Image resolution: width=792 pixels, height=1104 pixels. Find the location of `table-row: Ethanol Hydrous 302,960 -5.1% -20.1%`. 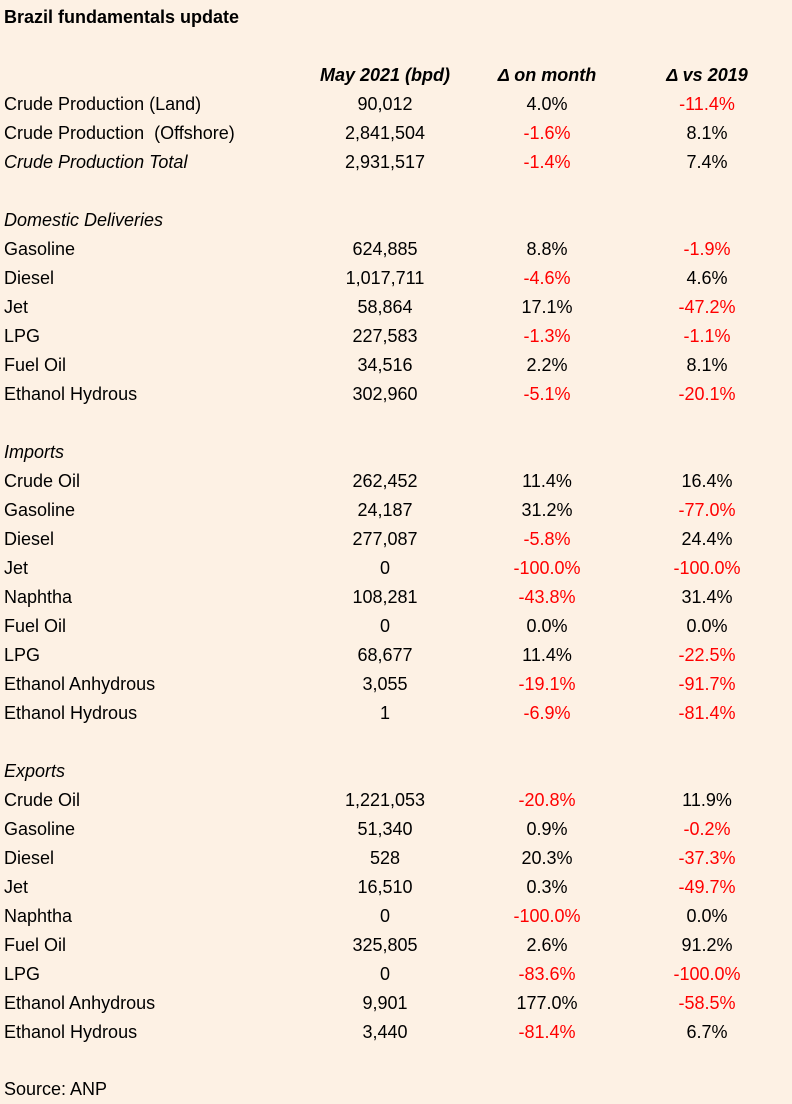

table-row: Ethanol Hydrous 302,960 -5.1% -20.1% is located at coordinates (396, 394).